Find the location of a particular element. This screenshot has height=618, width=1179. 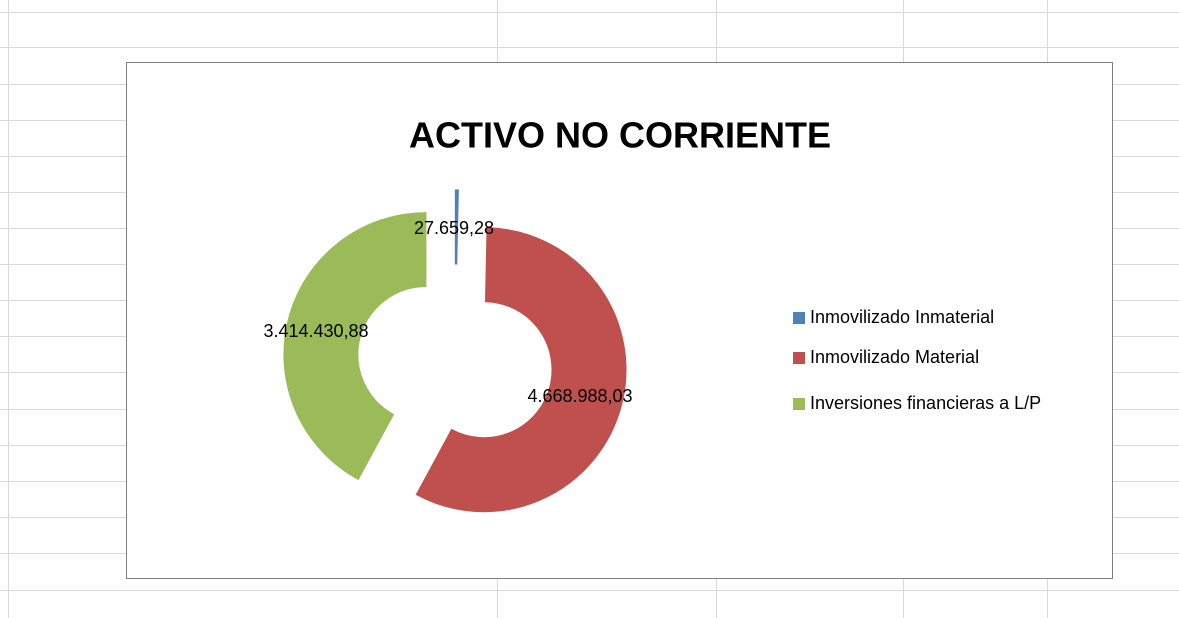

data-label: 27.659,28 is located at coordinates (454, 228).